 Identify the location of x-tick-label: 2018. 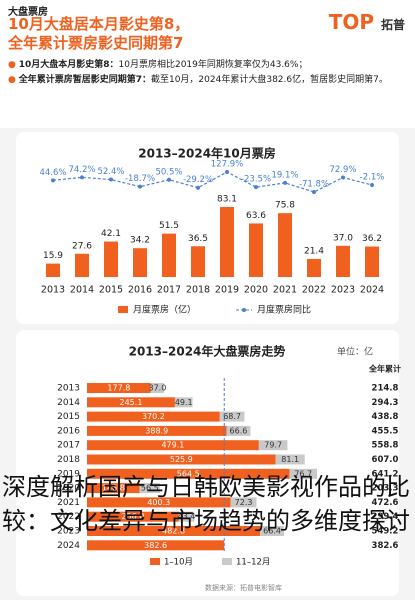
(198, 290).